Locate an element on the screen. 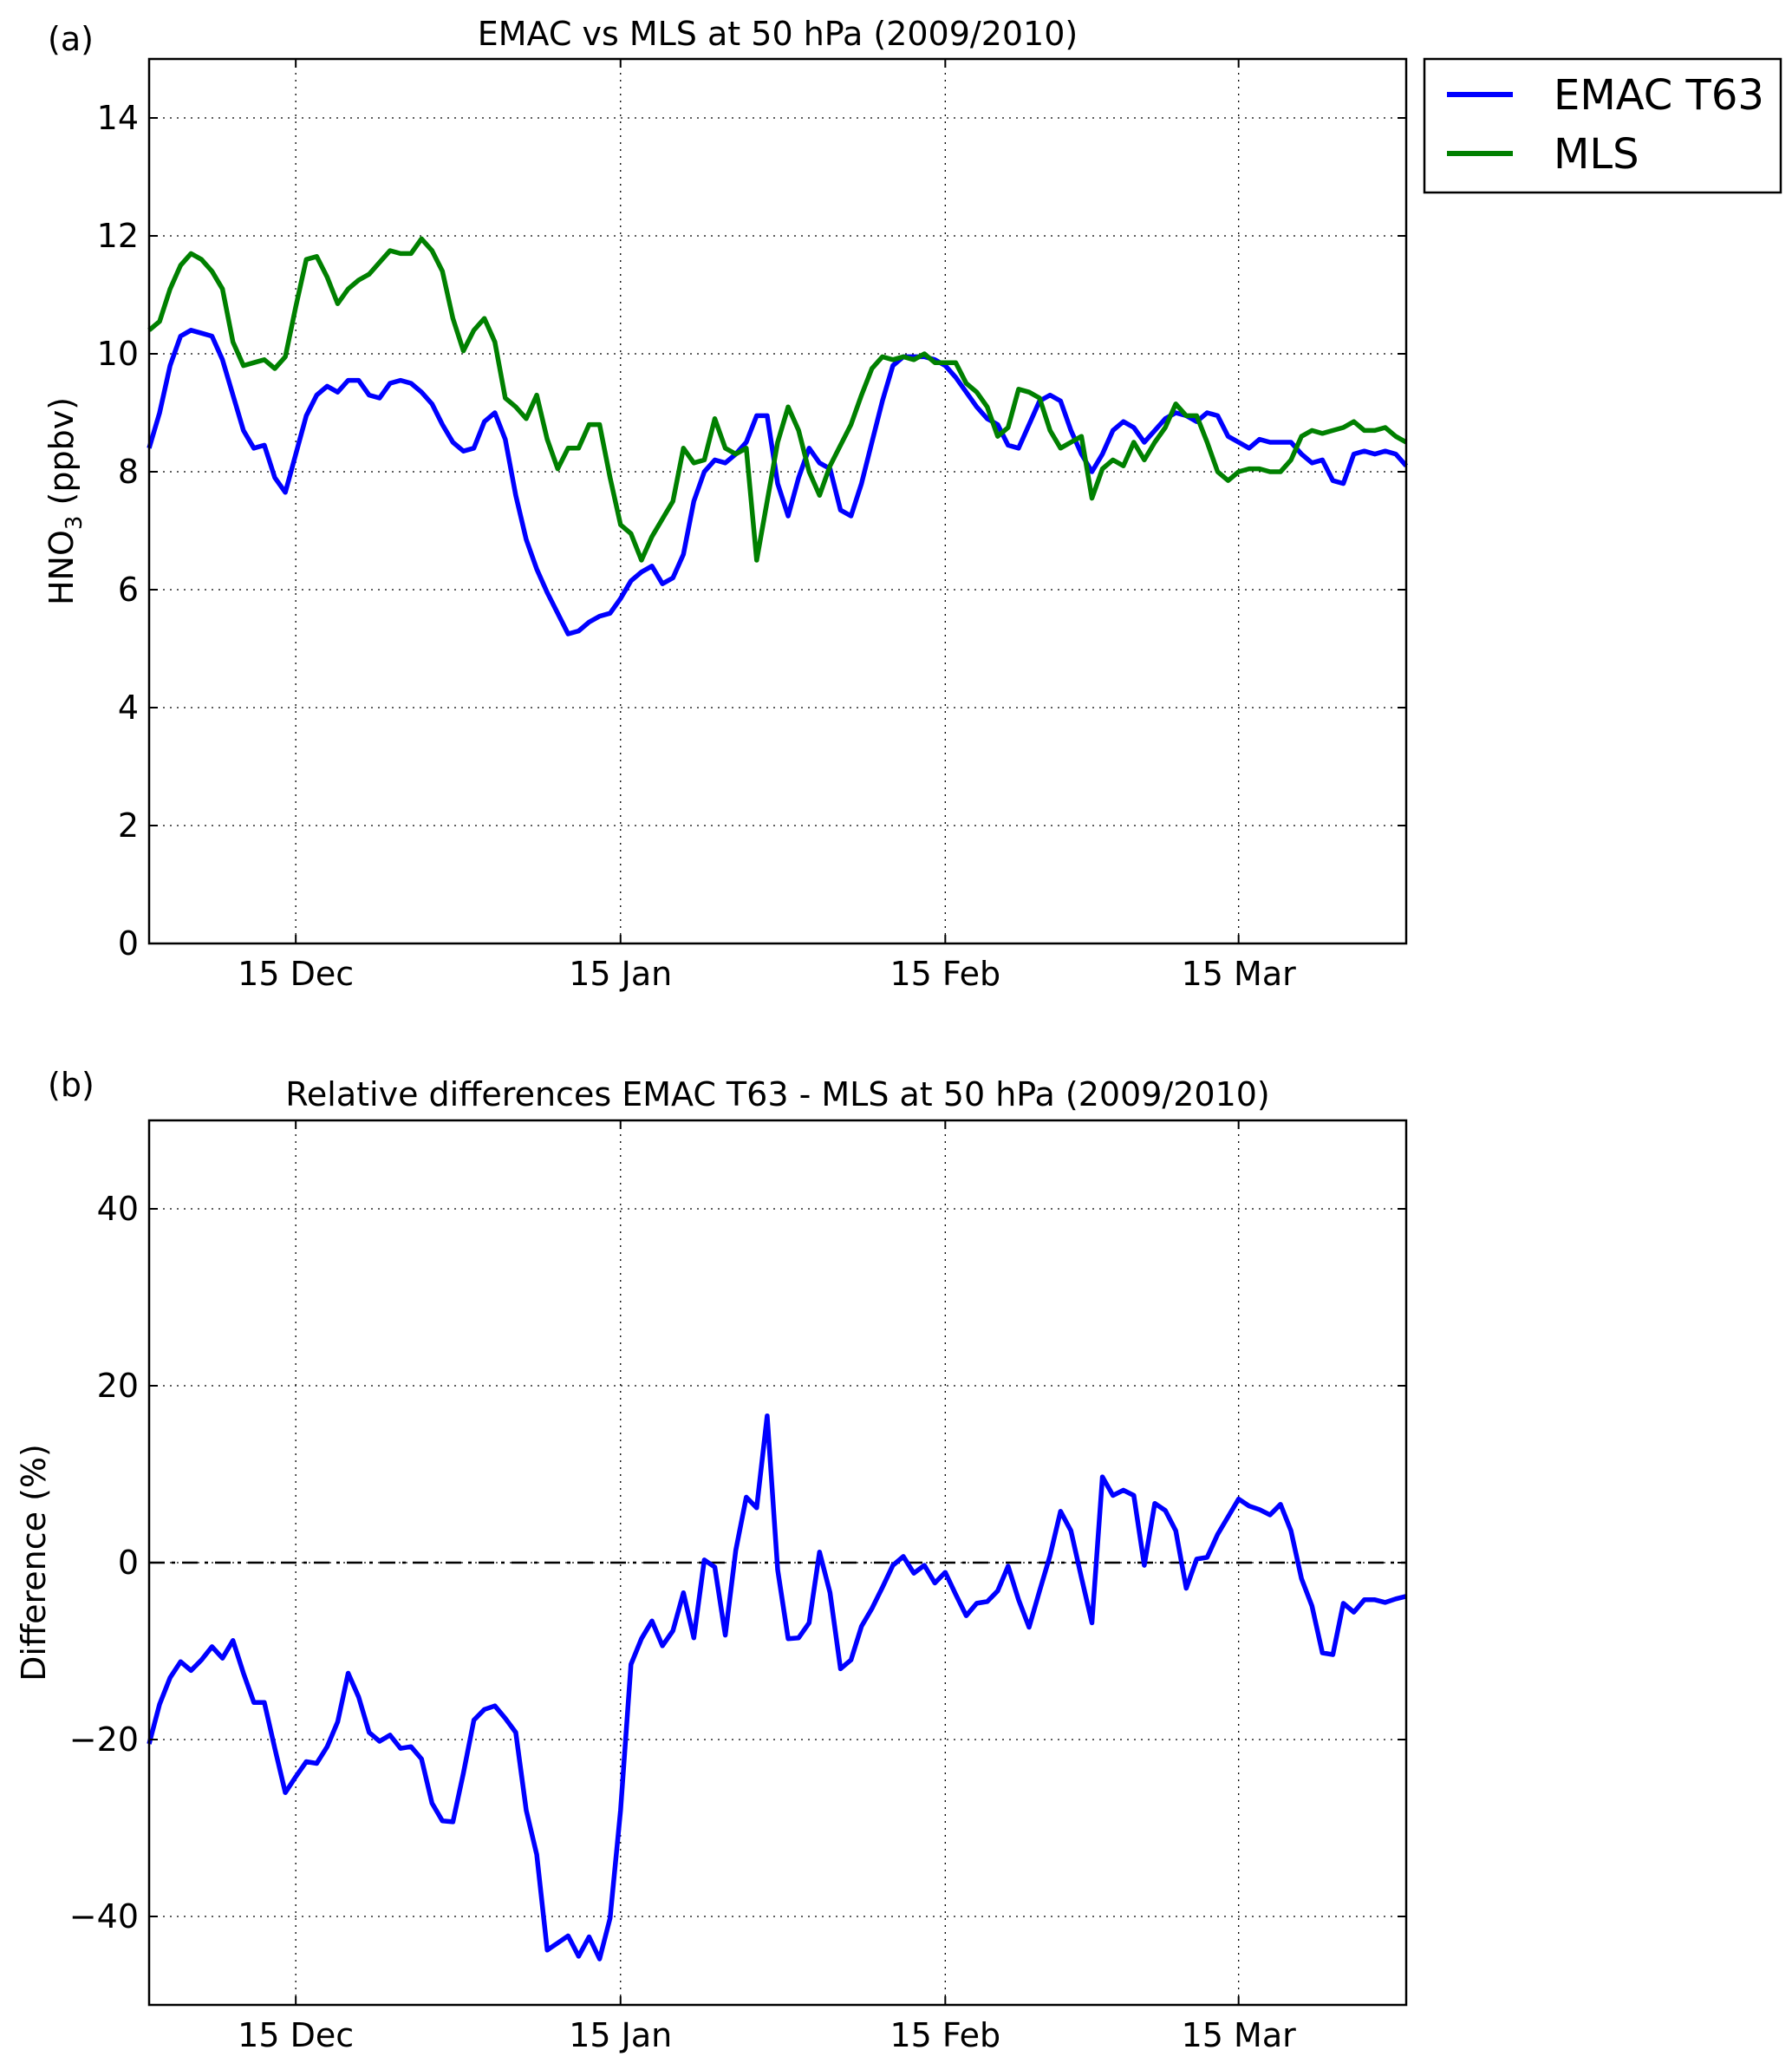 The image size is (1792, 2063). y-tick-label: 4 is located at coordinates (128, 708).